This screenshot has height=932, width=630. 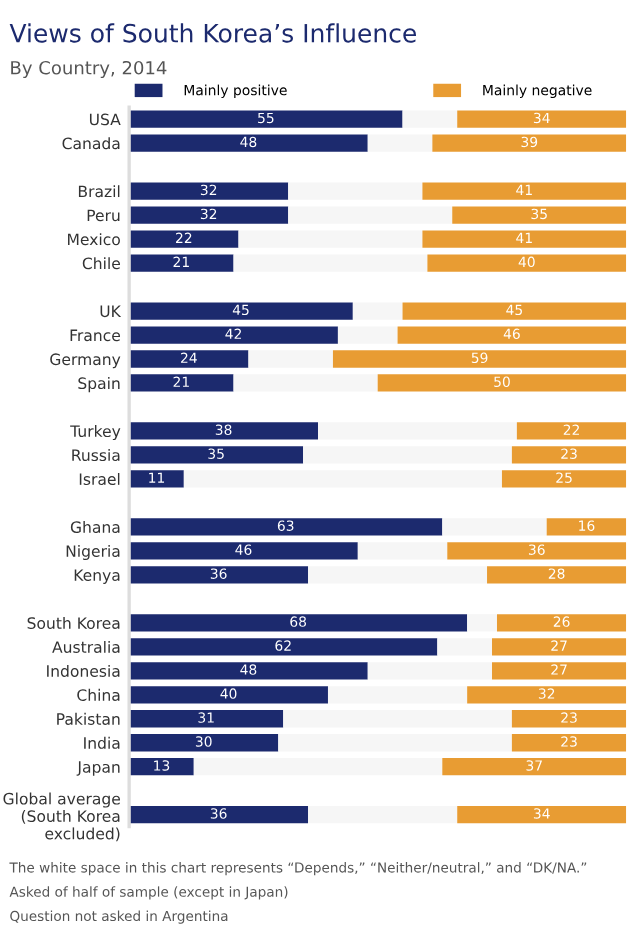 What do you see at coordinates (89, 69) in the screenshot?
I see `chart-subtitle: By Country, 2014` at bounding box center [89, 69].